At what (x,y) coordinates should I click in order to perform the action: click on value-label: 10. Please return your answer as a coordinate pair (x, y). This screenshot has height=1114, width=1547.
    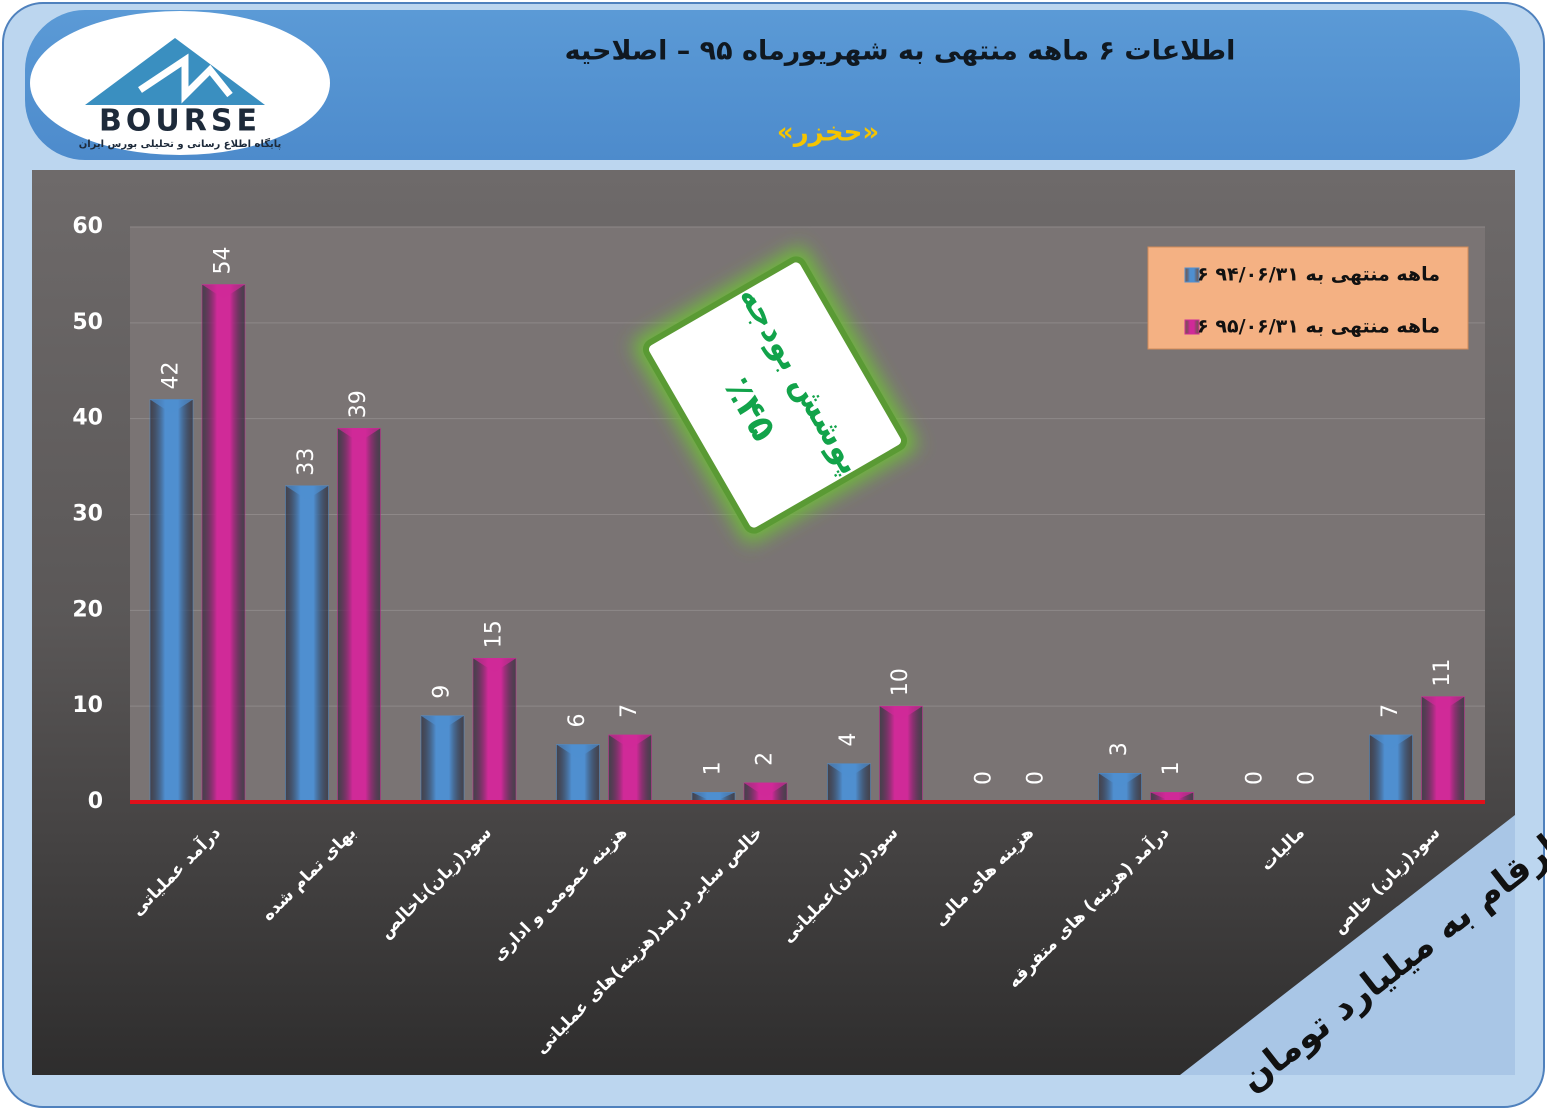
    Looking at the image, I should click on (900, 682).